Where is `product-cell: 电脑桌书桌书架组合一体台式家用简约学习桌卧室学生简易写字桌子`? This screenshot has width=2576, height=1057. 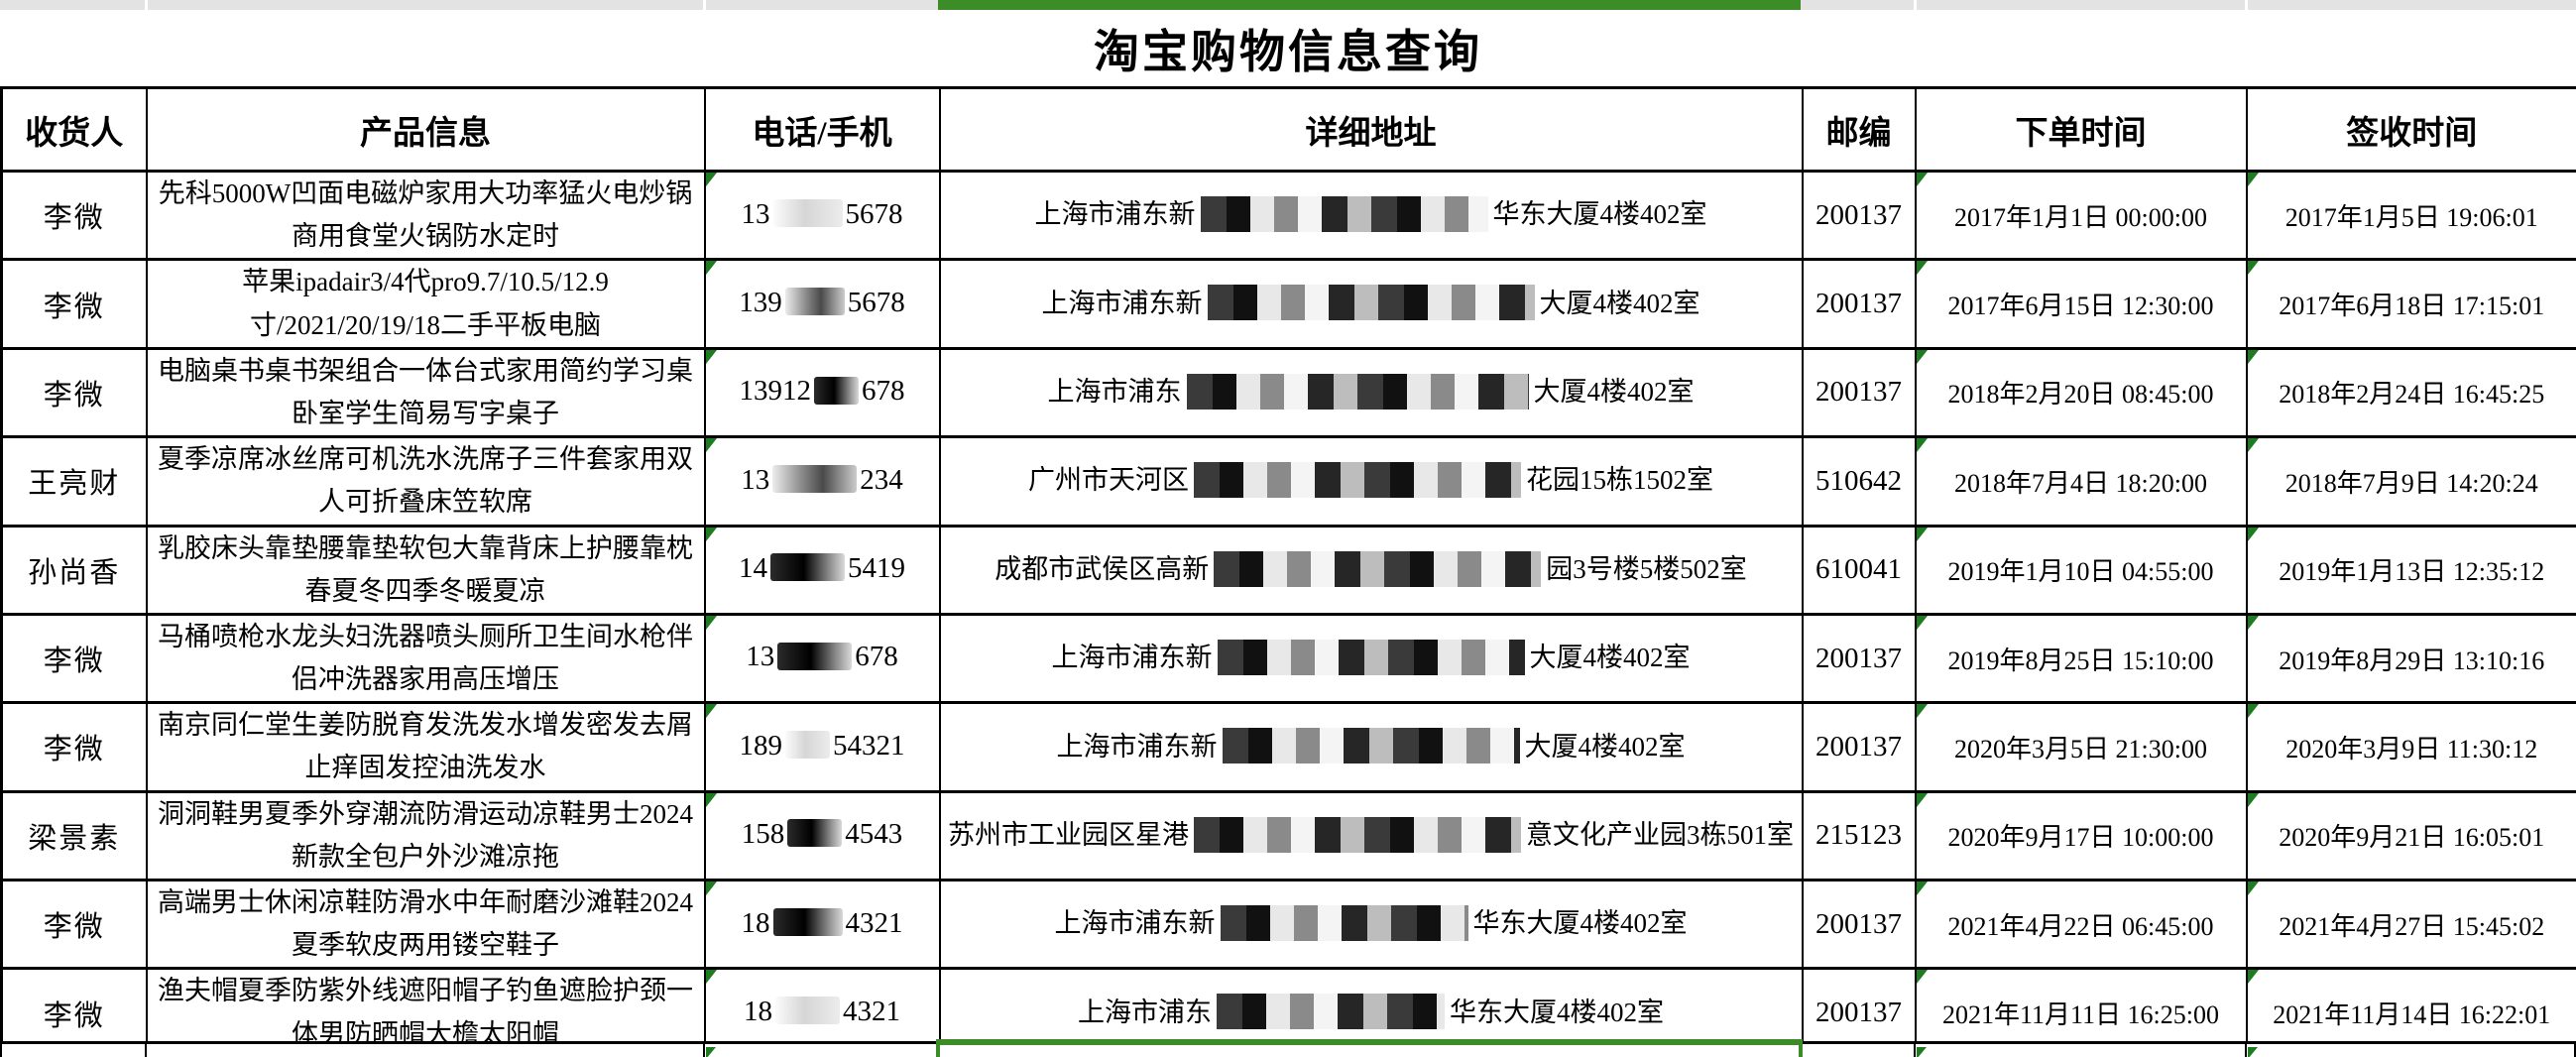
product-cell: 电脑桌书桌书架组合一体台式家用简约学习桌卧室学生简易写字桌子 is located at coordinates (425, 392).